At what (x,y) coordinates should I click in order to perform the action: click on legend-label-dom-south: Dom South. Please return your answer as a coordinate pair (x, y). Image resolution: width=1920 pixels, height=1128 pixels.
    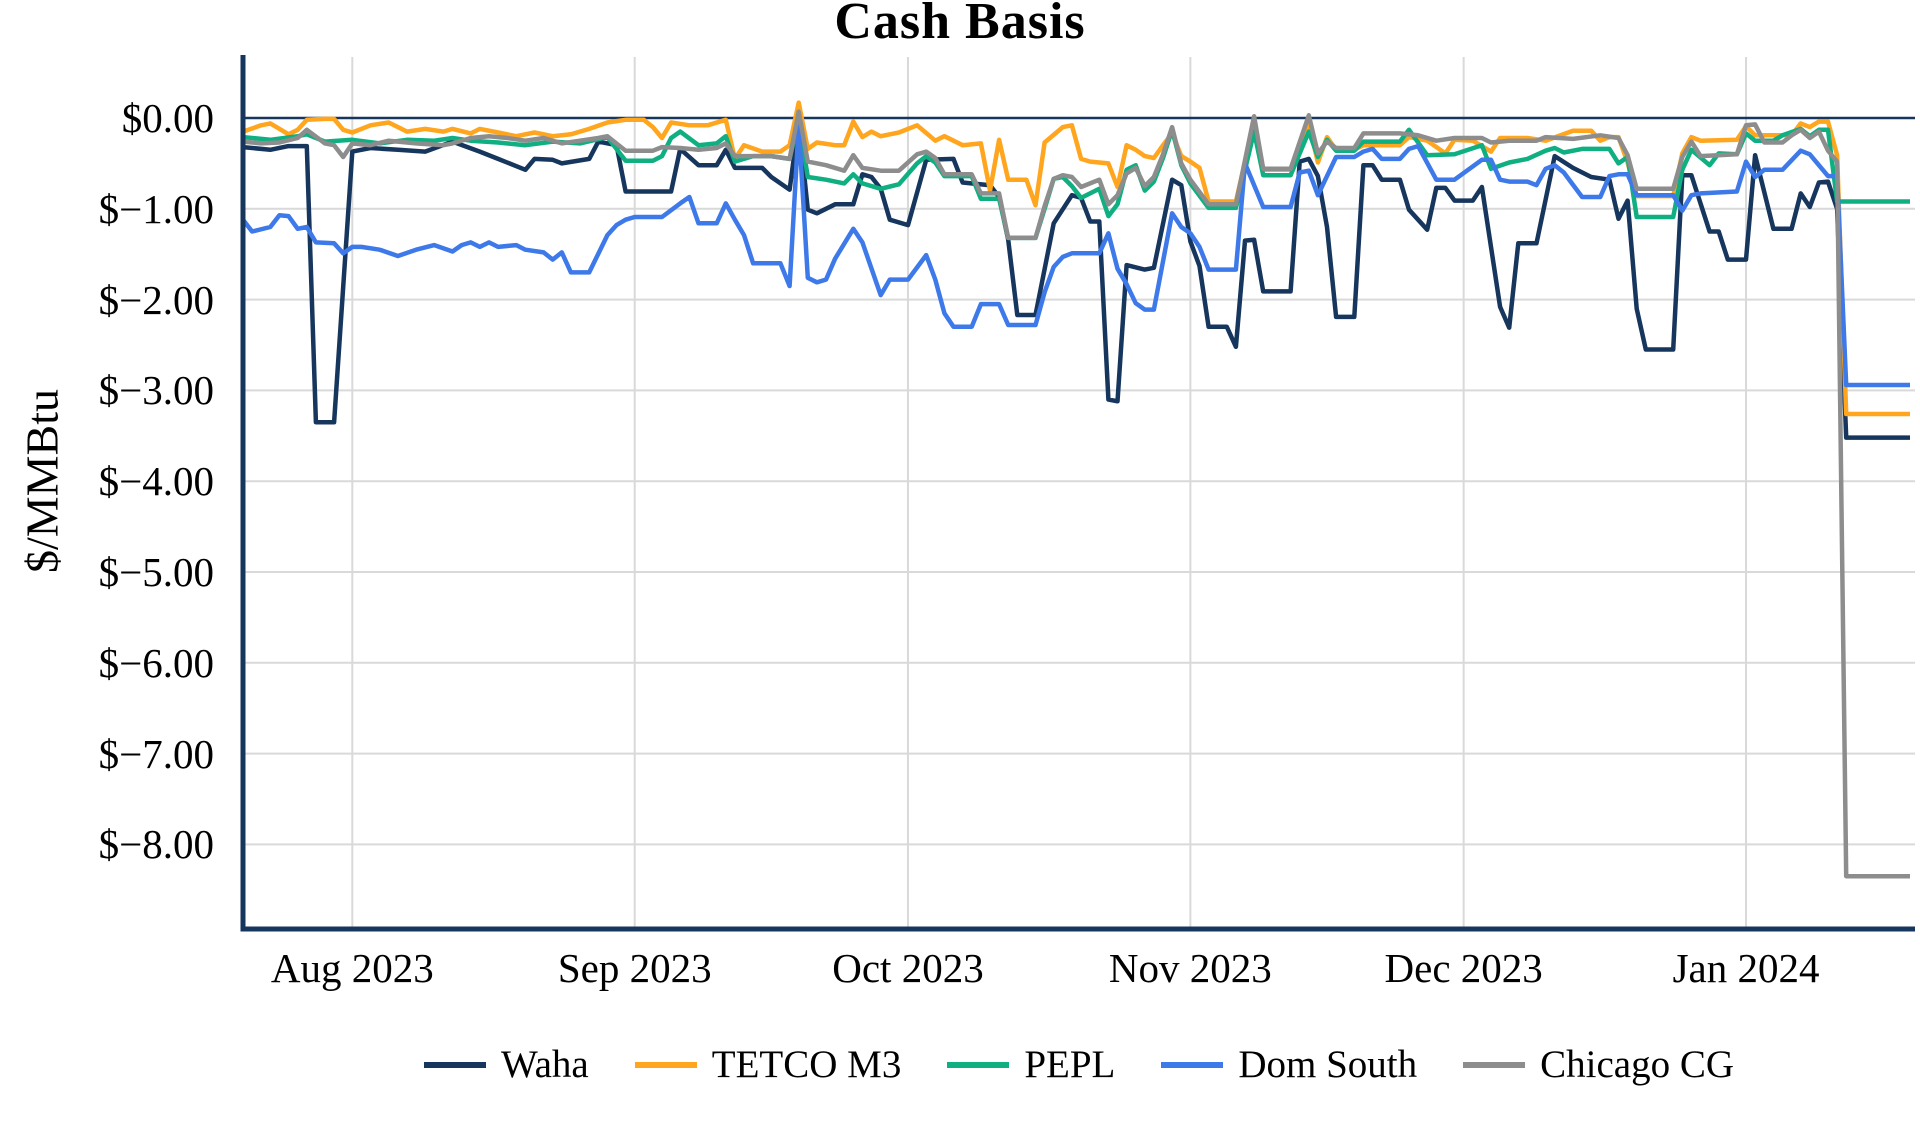
    Looking at the image, I should click on (1328, 1064).